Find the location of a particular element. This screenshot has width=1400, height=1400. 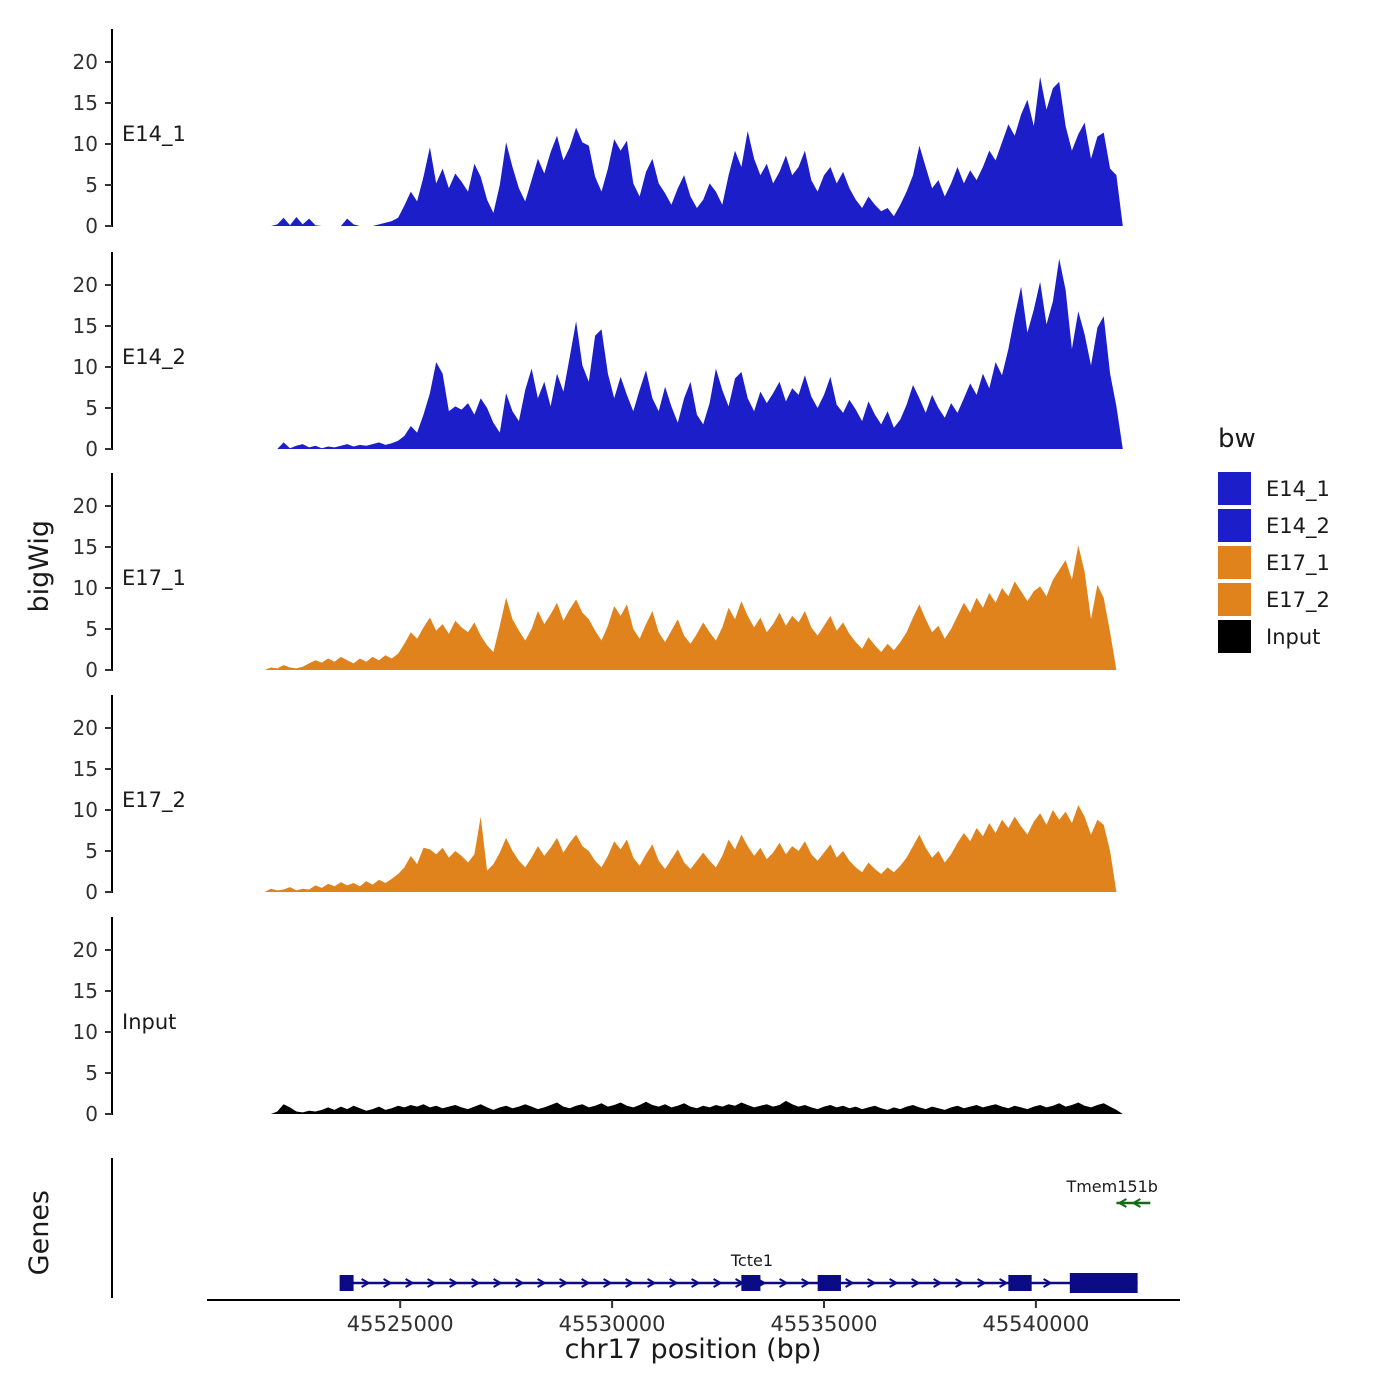

svg-text: 45535000 is located at coordinates (824, 1324).